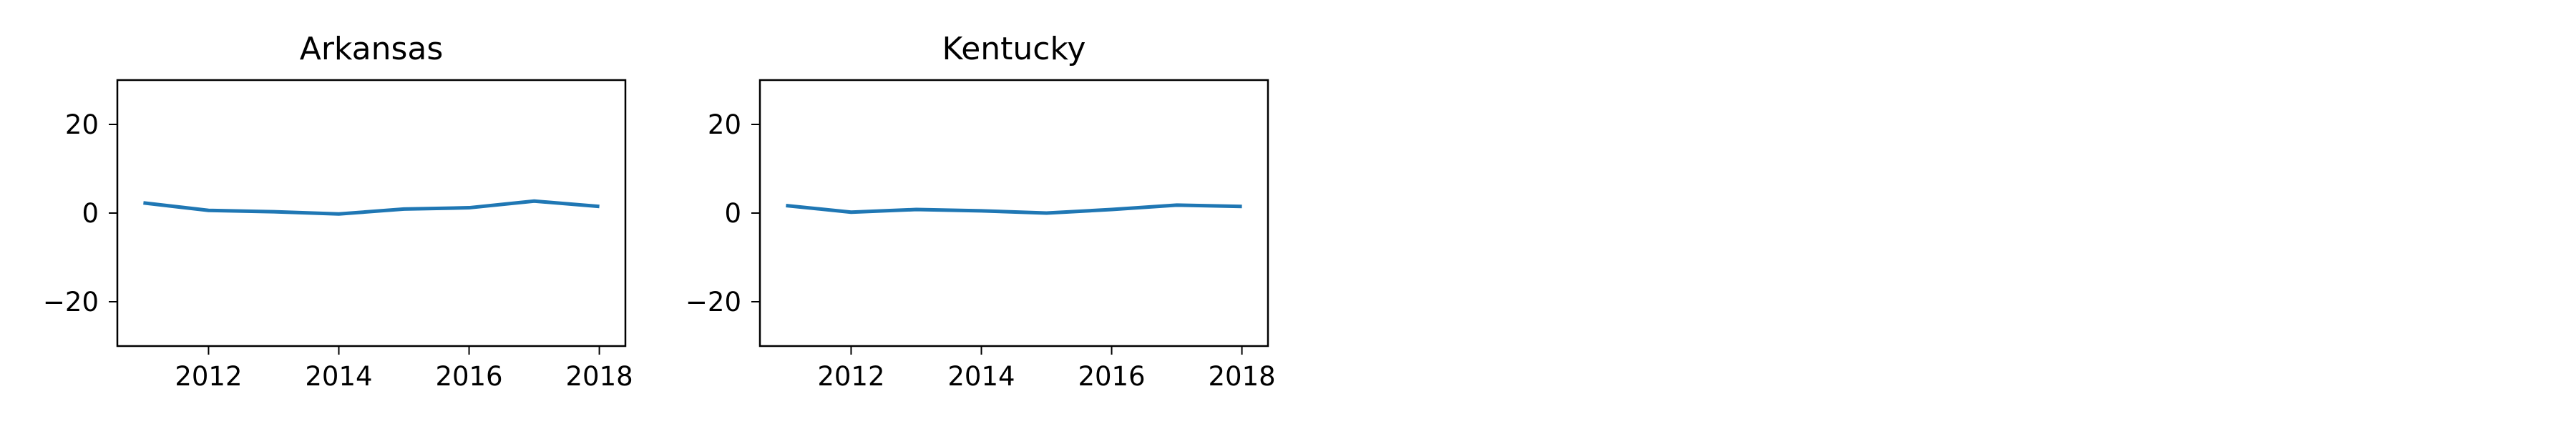 This screenshot has width=2576, height=429. I want to click on chart-title: Arkansas, so click(372, 49).